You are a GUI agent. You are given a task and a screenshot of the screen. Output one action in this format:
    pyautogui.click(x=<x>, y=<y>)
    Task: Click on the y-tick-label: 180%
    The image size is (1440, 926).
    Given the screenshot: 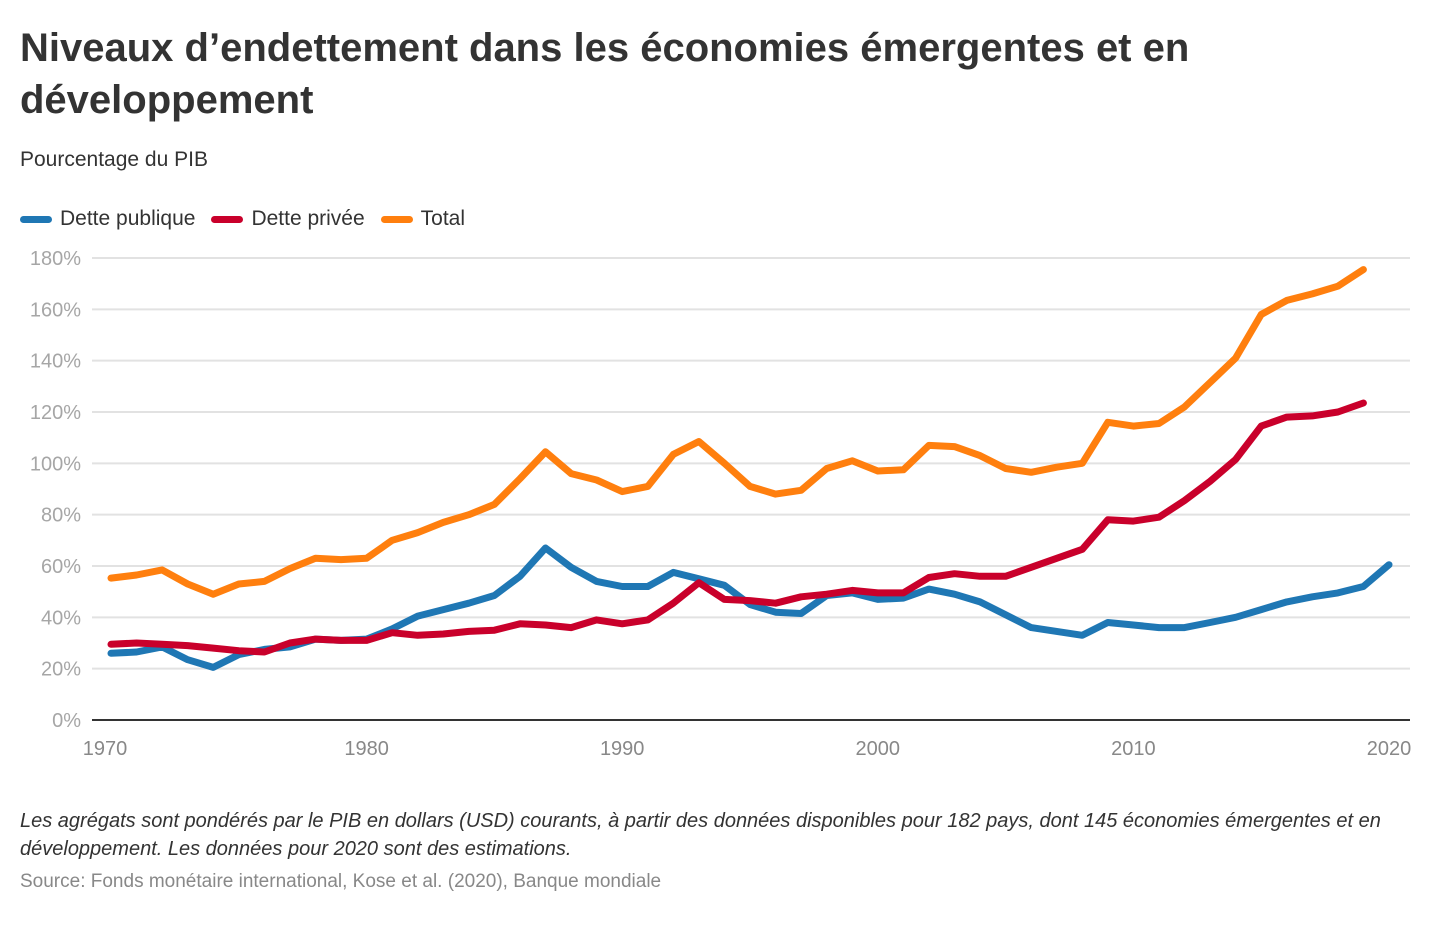 What is the action you would take?
    pyautogui.click(x=55, y=259)
    